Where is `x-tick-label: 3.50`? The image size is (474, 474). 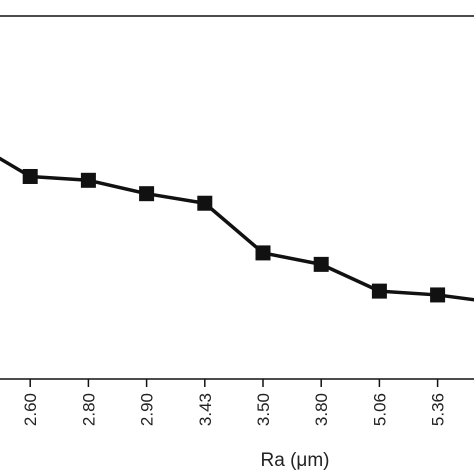
x-tick-label: 3.50 is located at coordinates (263, 409).